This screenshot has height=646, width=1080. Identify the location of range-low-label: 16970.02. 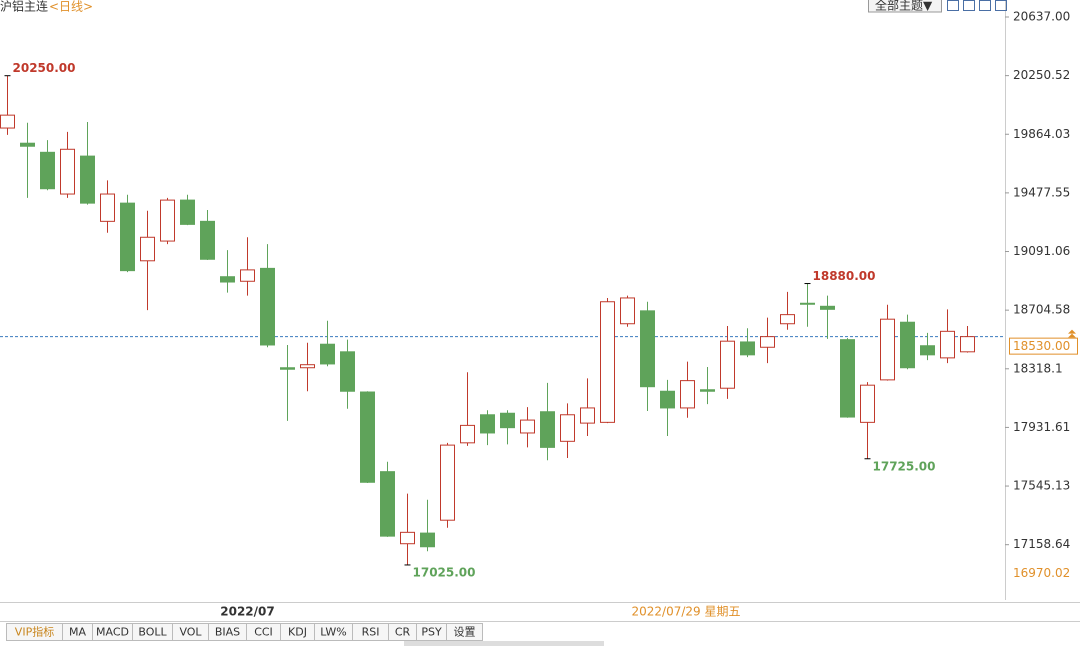
(1041, 573).